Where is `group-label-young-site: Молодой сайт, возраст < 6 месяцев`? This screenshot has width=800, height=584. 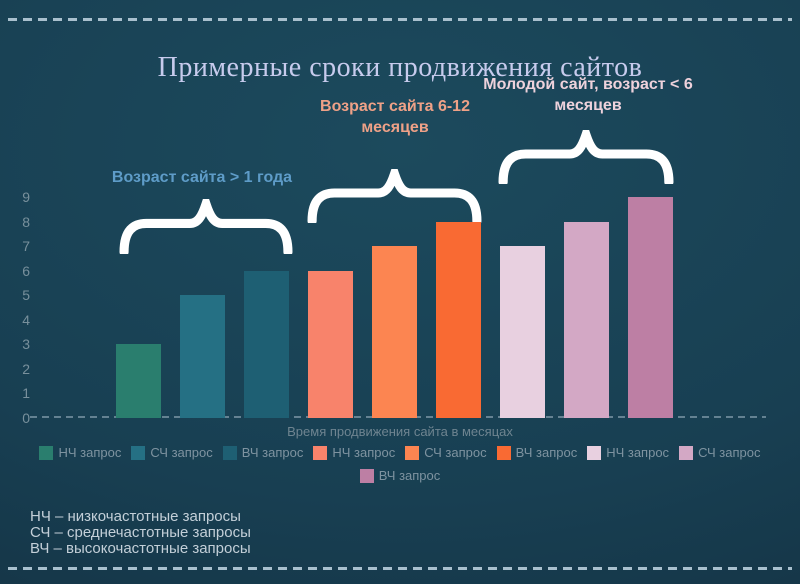 group-label-young-site: Молодой сайт, возраст < 6 месяцев is located at coordinates (588, 95).